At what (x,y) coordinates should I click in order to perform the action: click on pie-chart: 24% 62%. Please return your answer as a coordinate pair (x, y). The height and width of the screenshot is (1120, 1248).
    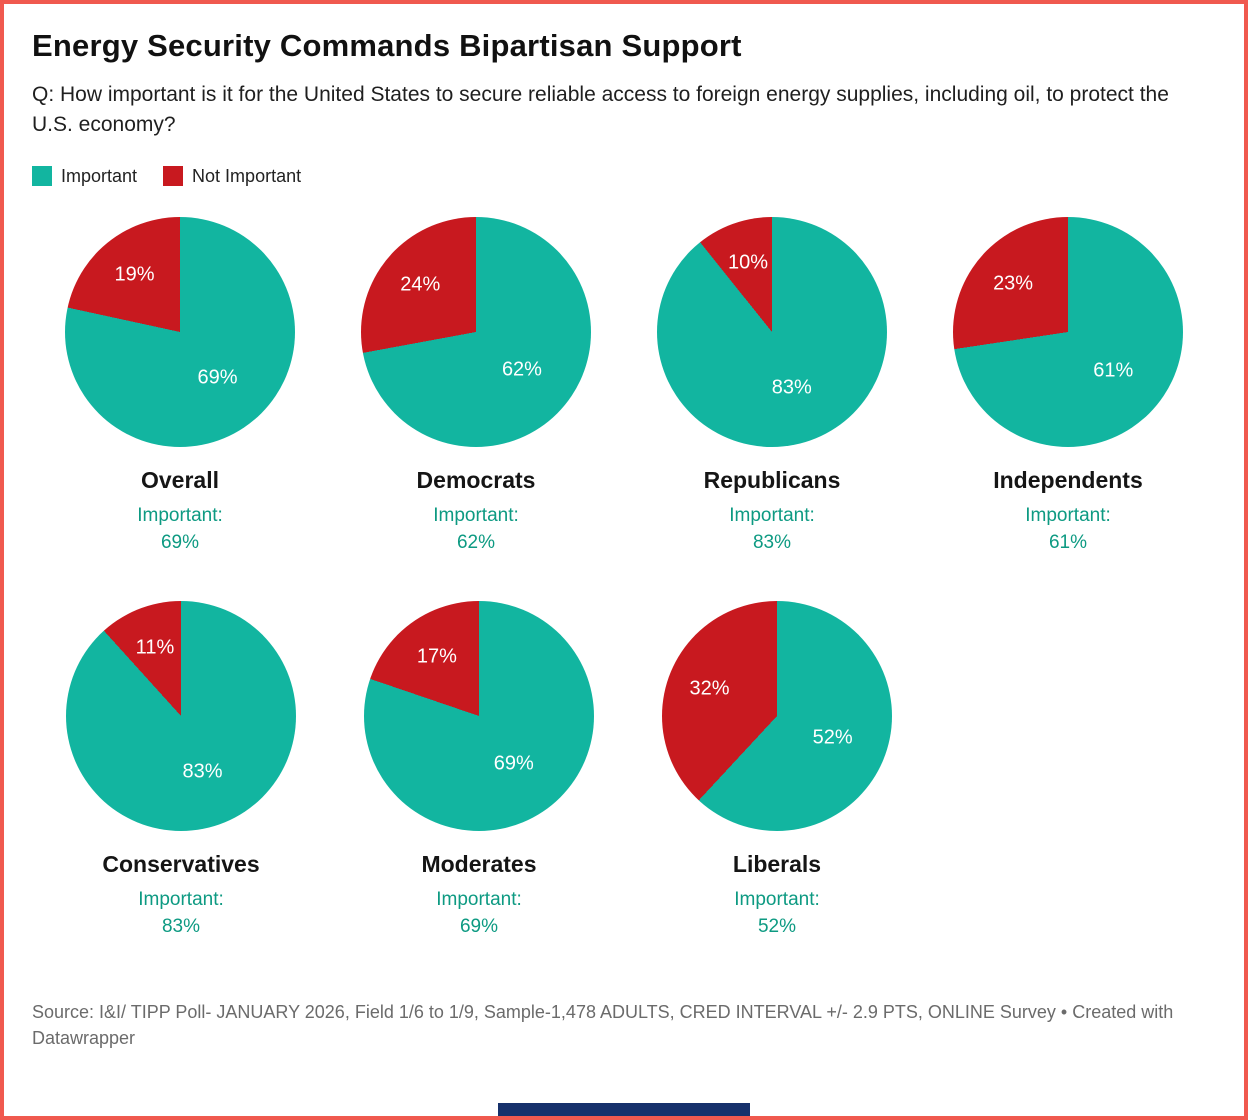
    Looking at the image, I should click on (476, 331).